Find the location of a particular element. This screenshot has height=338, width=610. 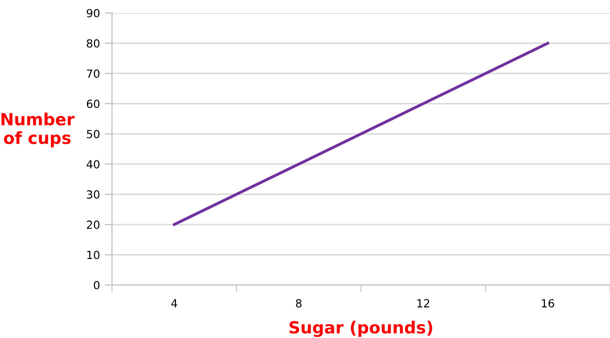

x-tick-label: 16 is located at coordinates (548, 303).